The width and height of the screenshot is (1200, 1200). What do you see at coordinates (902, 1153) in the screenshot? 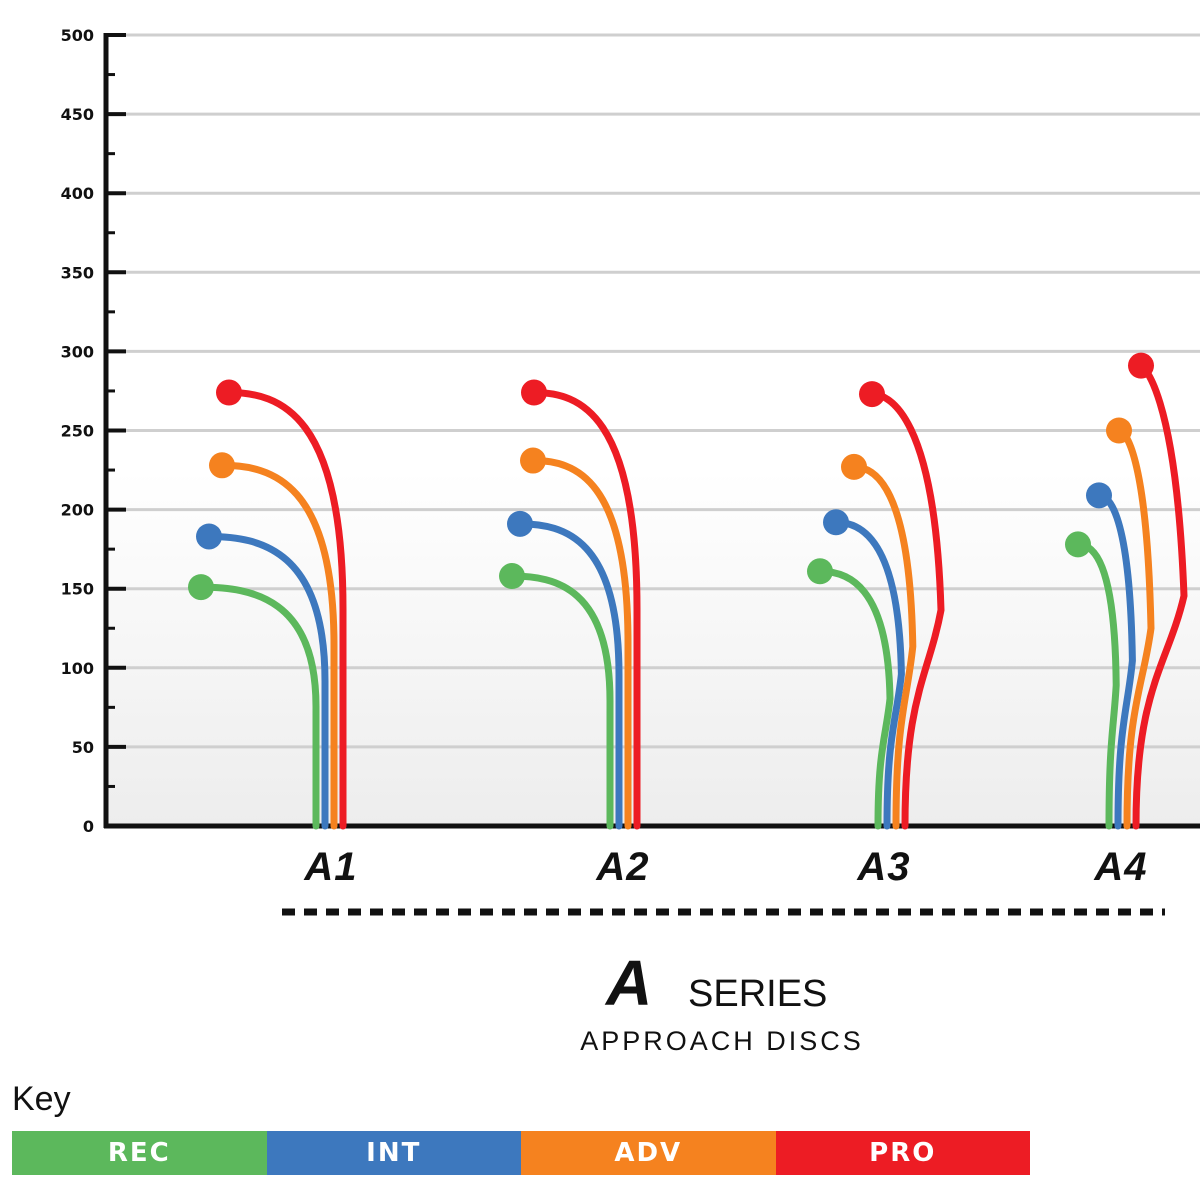
I see `key-item-pro: PRO` at bounding box center [902, 1153].